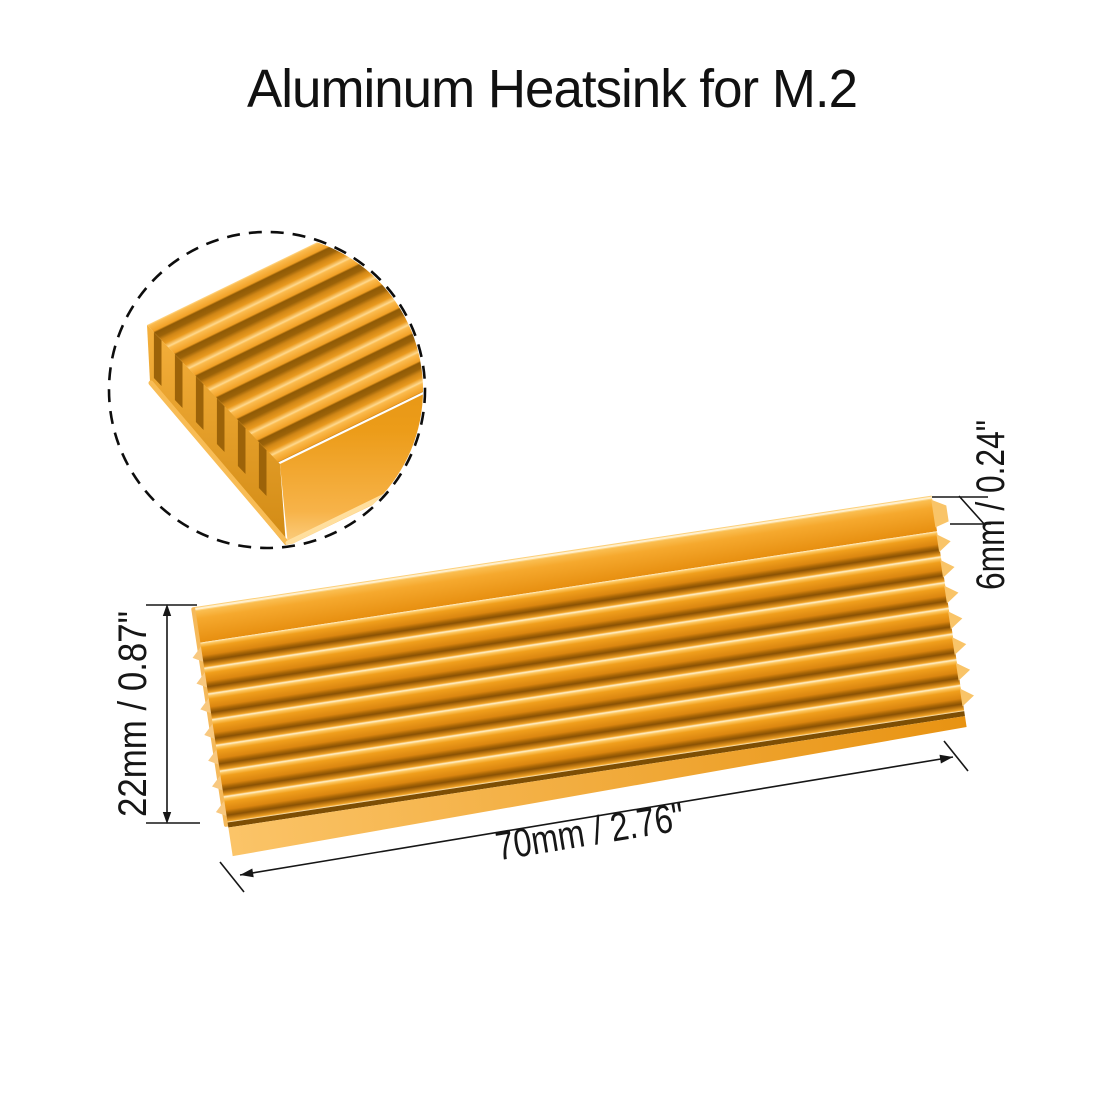 The image size is (1100, 1100). I want to click on dashed-zoom-circle, so click(267, 390).